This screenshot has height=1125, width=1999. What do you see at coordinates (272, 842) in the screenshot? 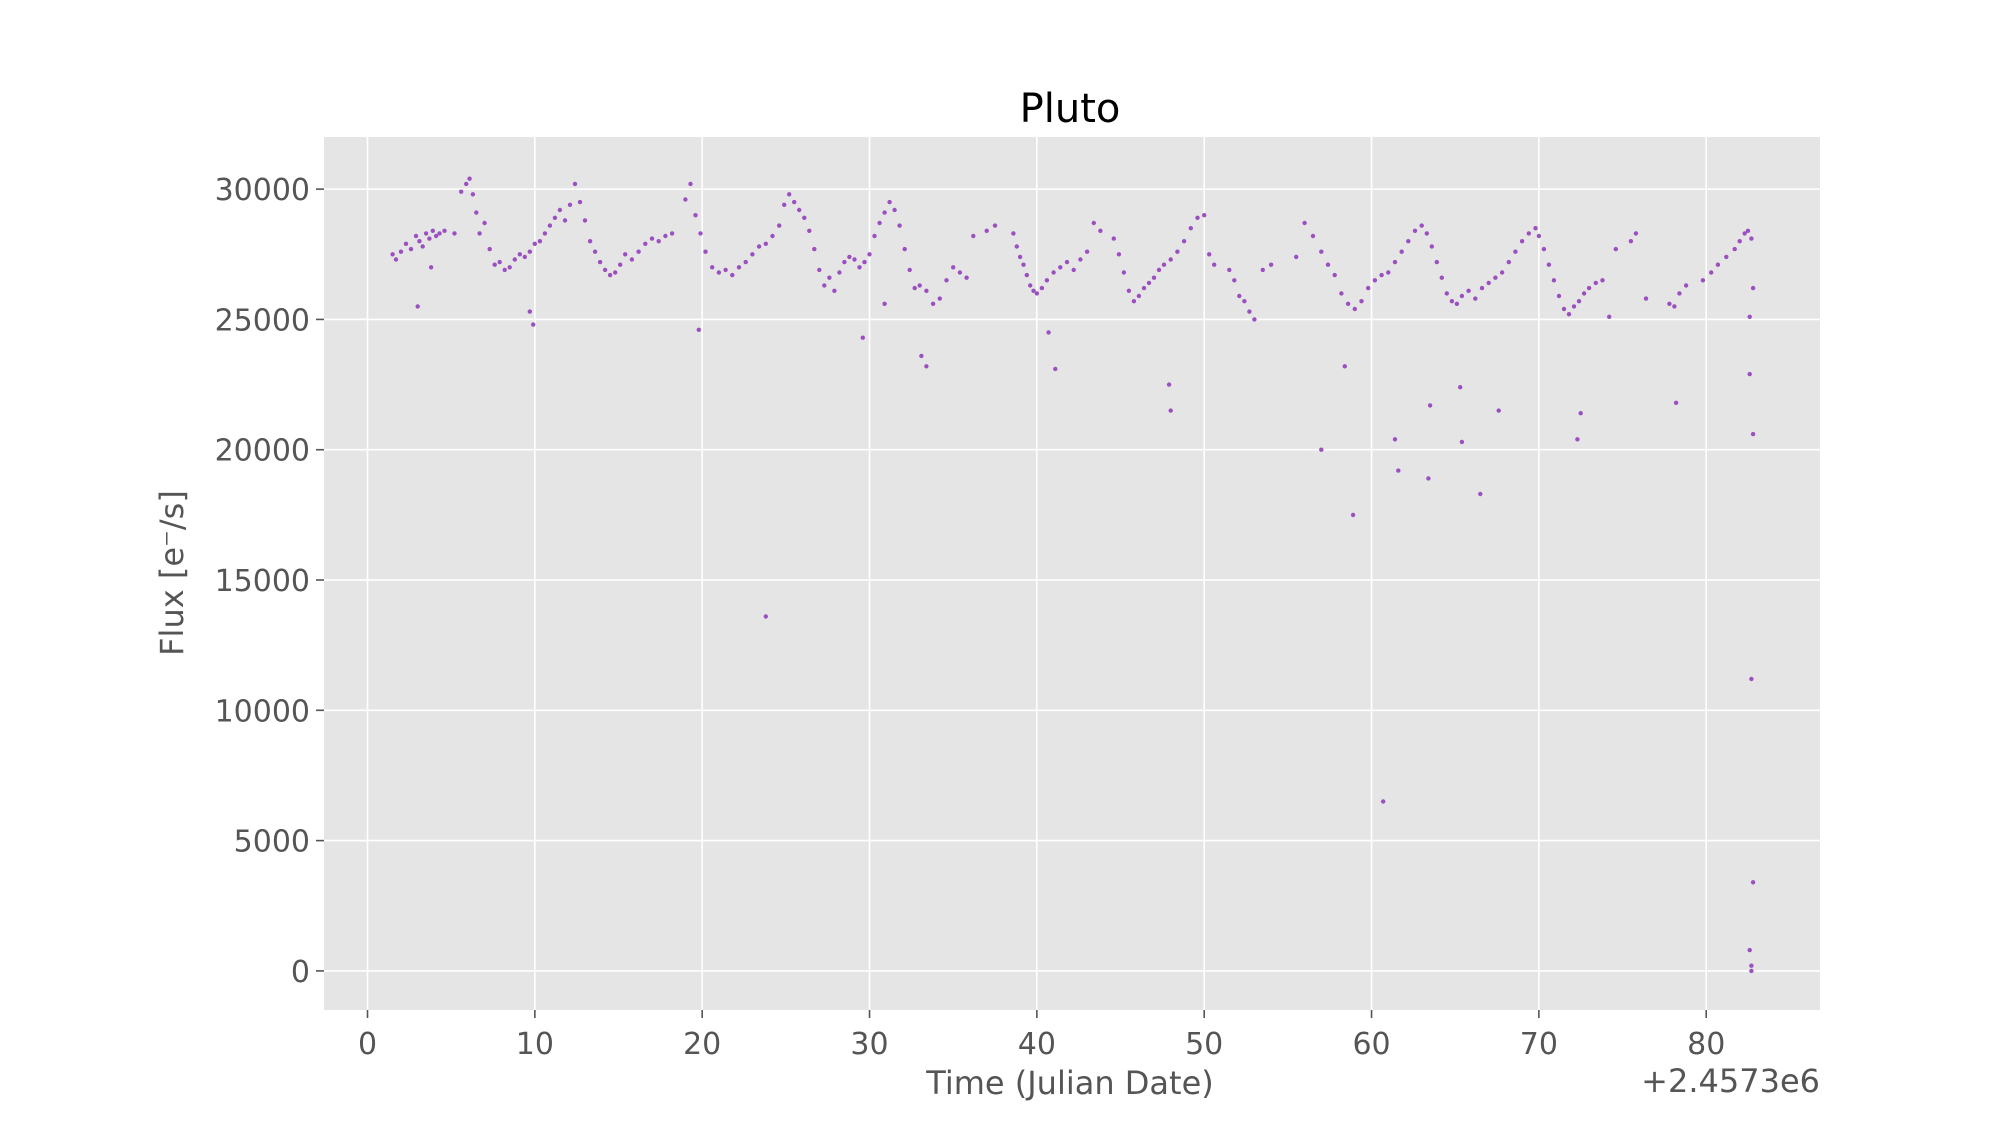
I see `y-tick-label: 5000` at bounding box center [272, 842].